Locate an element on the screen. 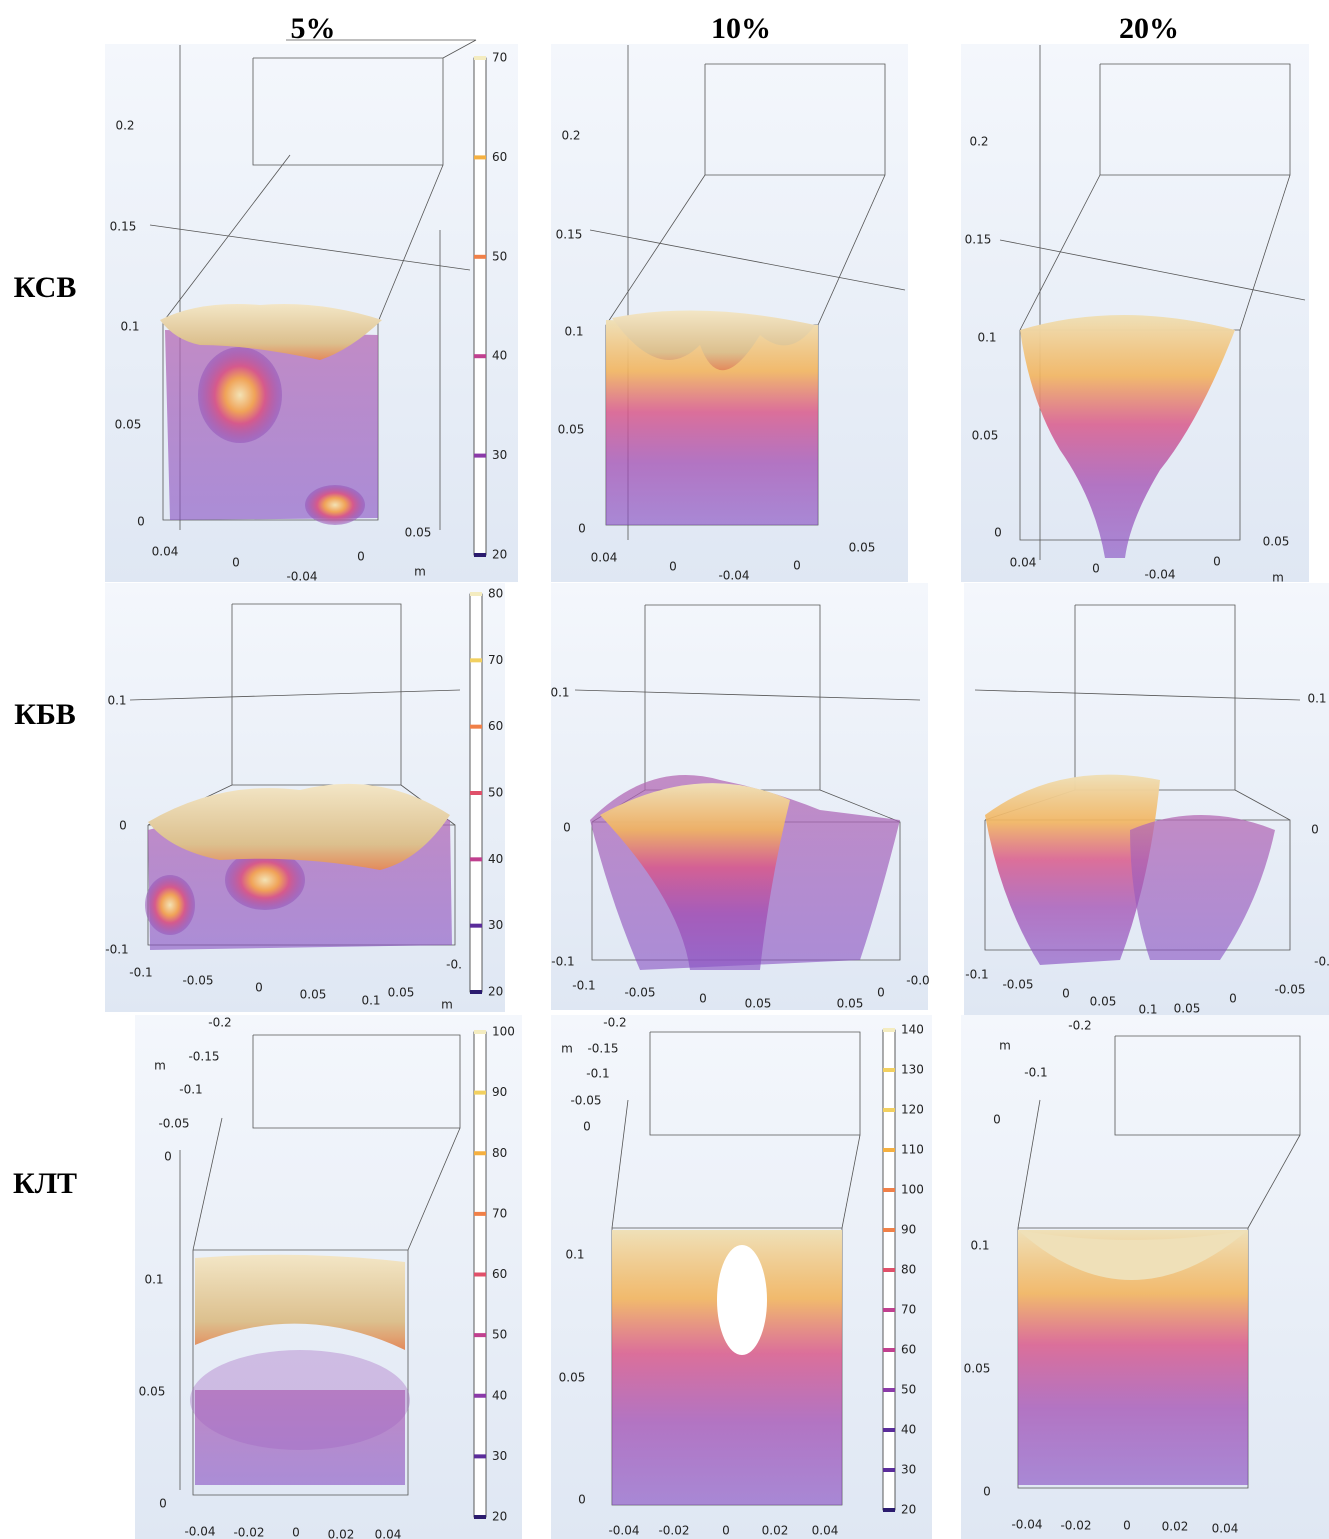  axis-label: -0.02 is located at coordinates (248, 1532).